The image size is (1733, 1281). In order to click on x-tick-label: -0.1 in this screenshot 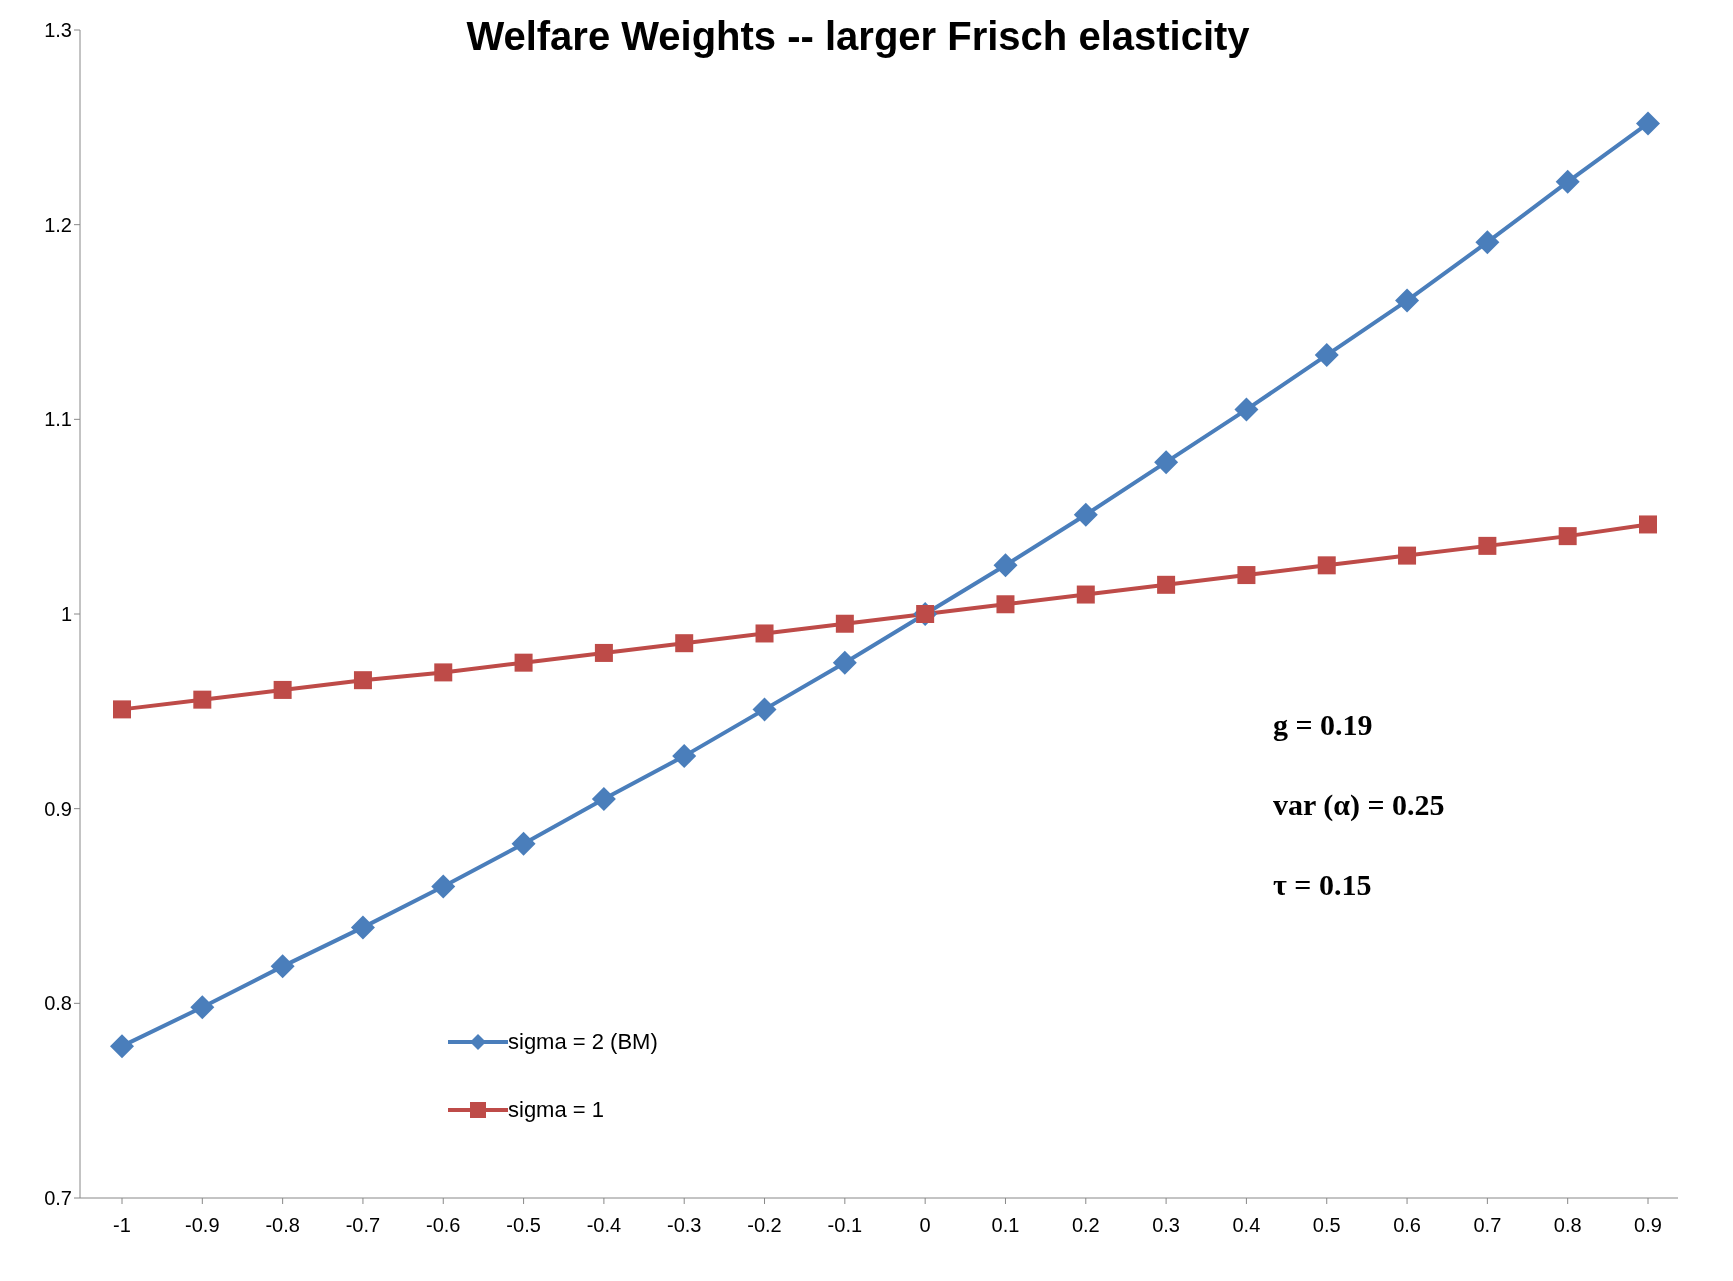, I will do `click(845, 1225)`.